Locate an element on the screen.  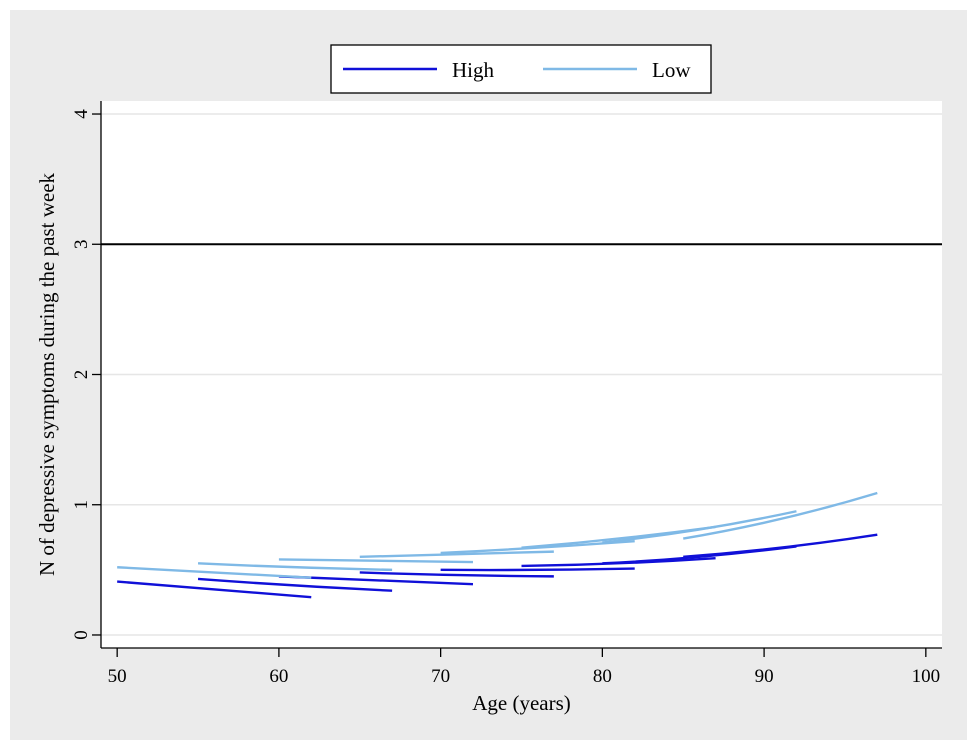
legend-label-low: Low is located at coordinates (671, 70).